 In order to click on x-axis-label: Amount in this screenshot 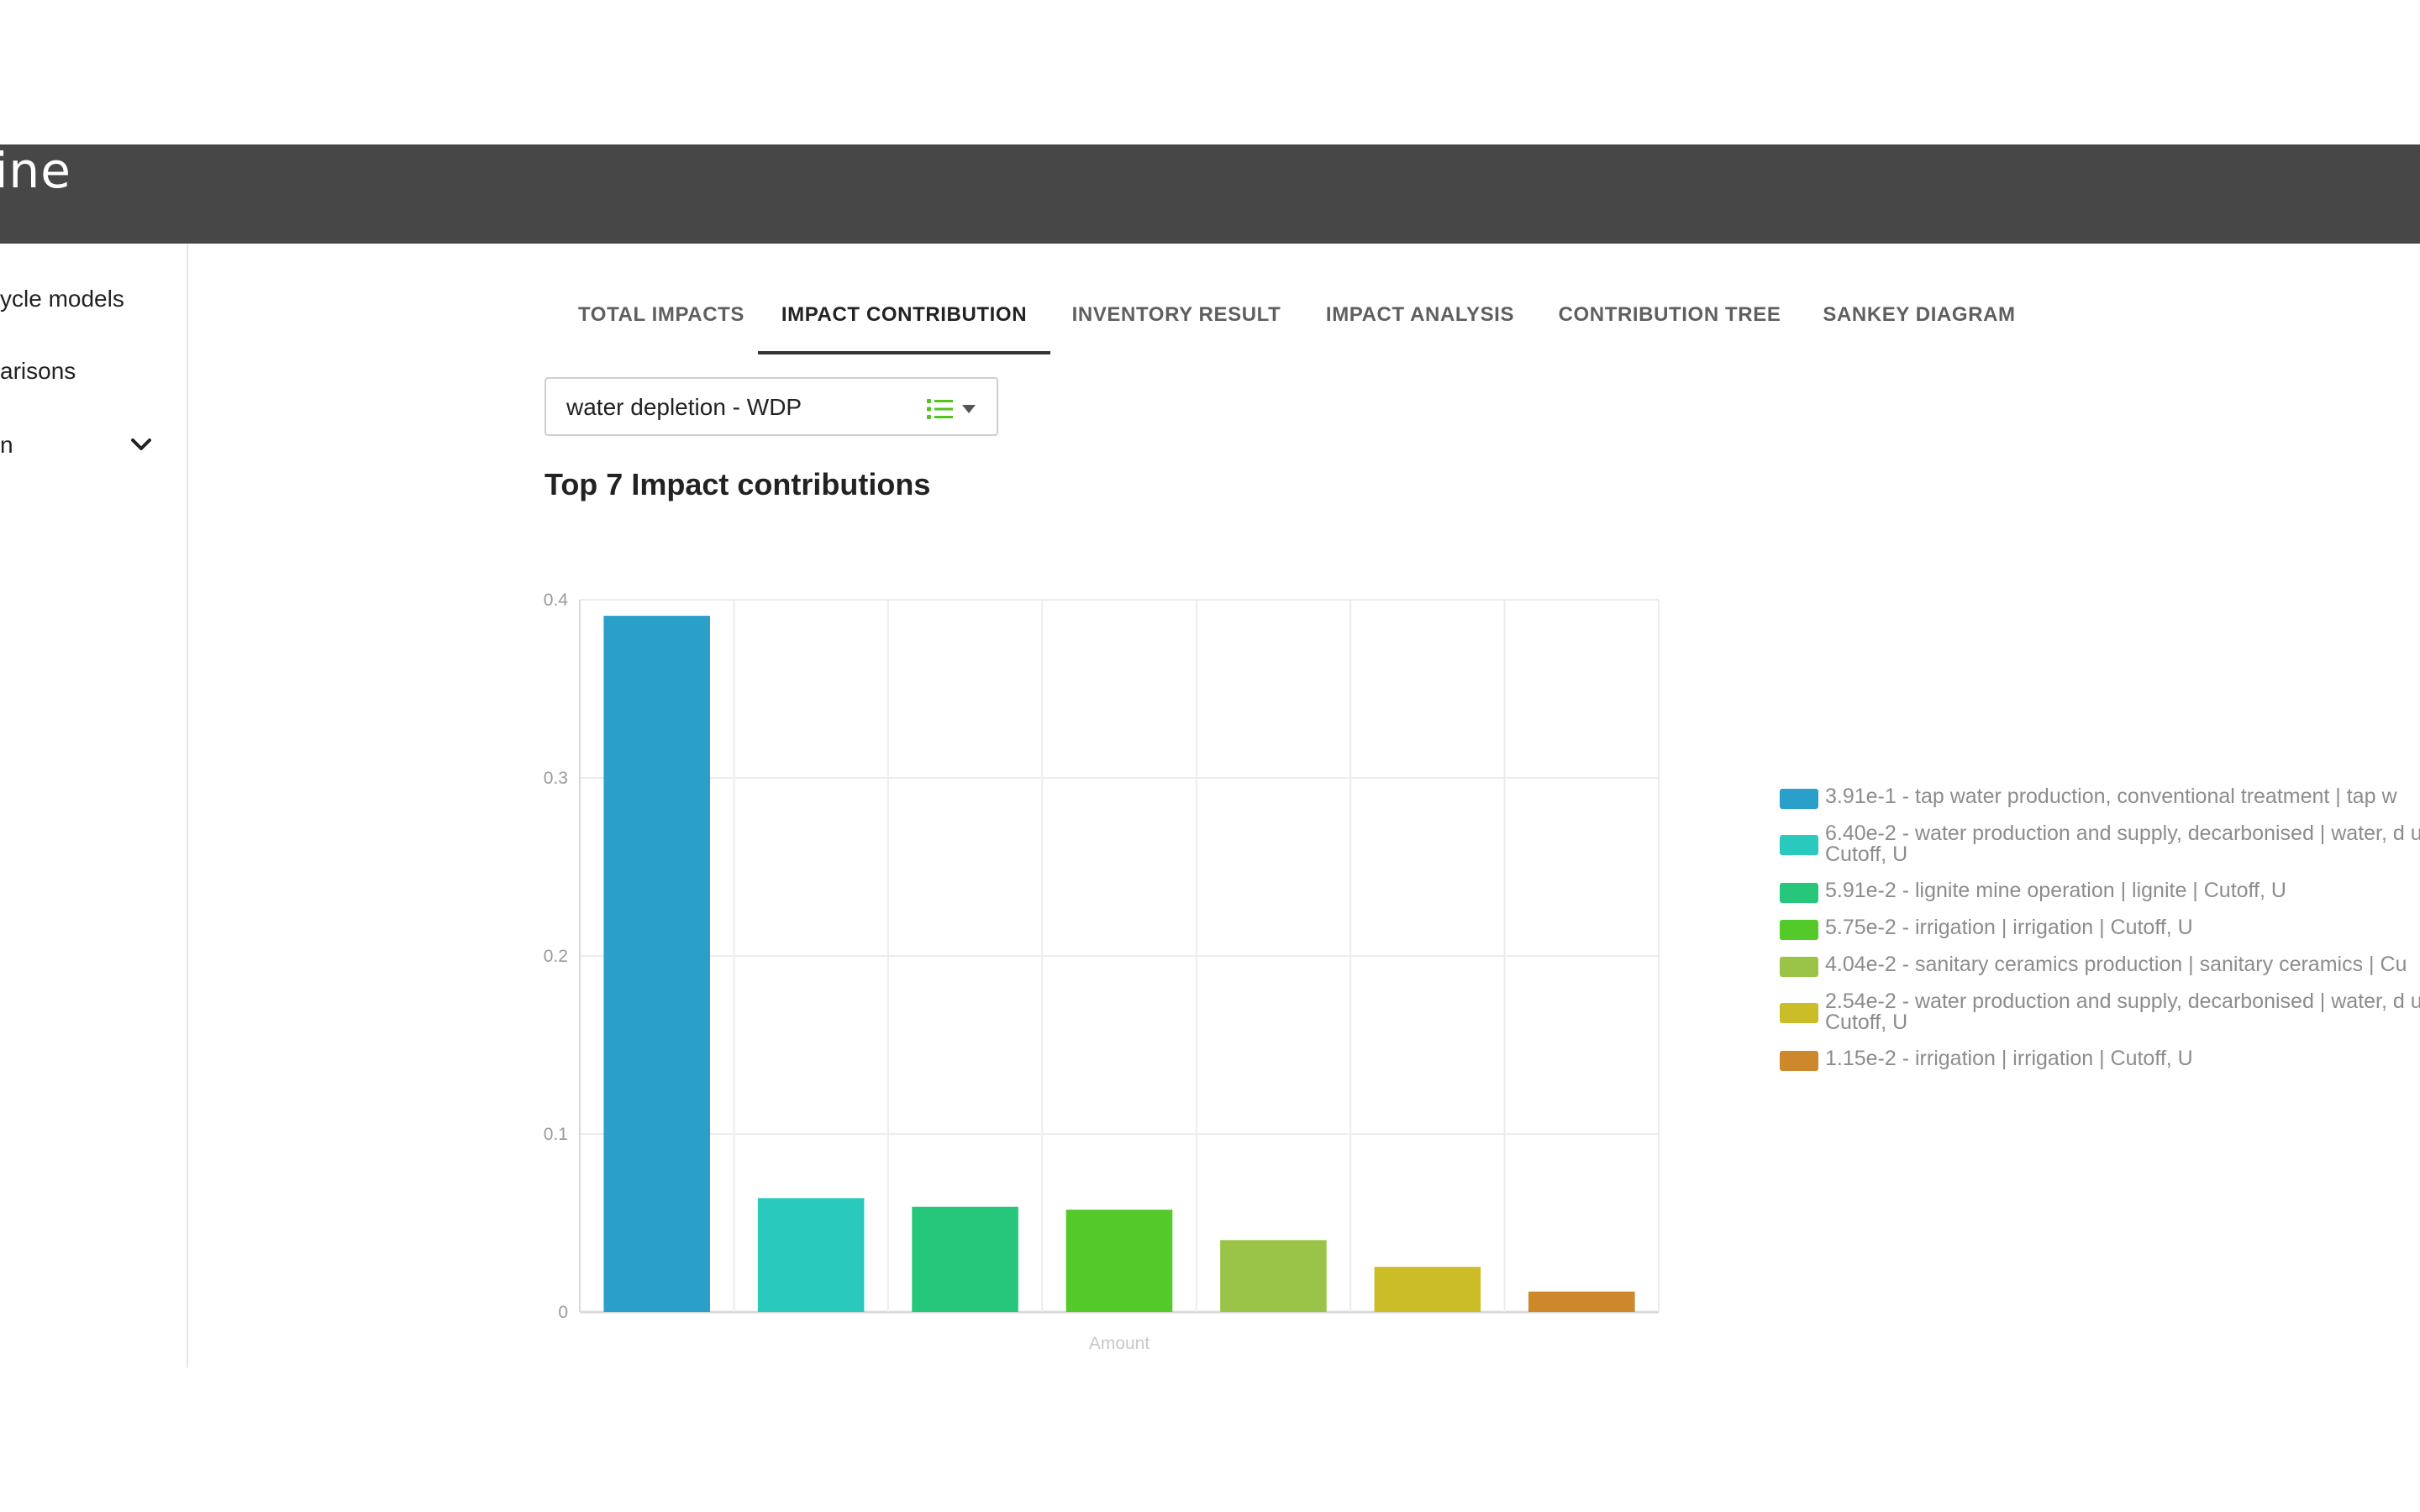, I will do `click(1119, 1343)`.